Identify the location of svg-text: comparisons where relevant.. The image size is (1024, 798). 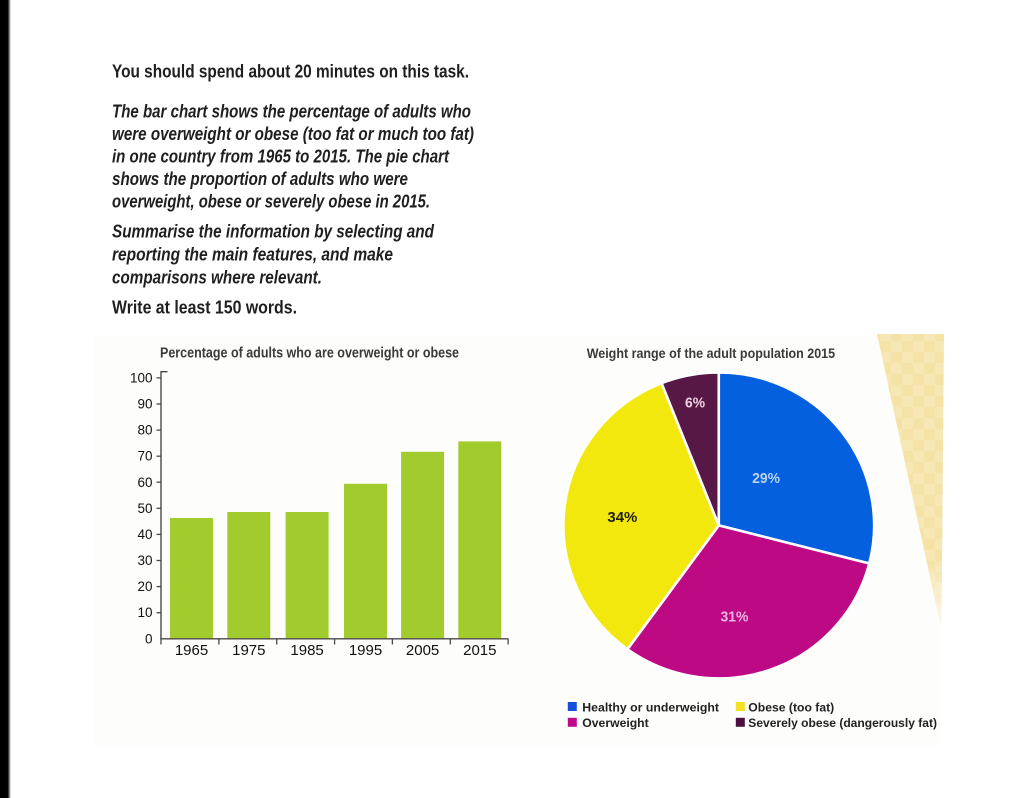
(217, 278).